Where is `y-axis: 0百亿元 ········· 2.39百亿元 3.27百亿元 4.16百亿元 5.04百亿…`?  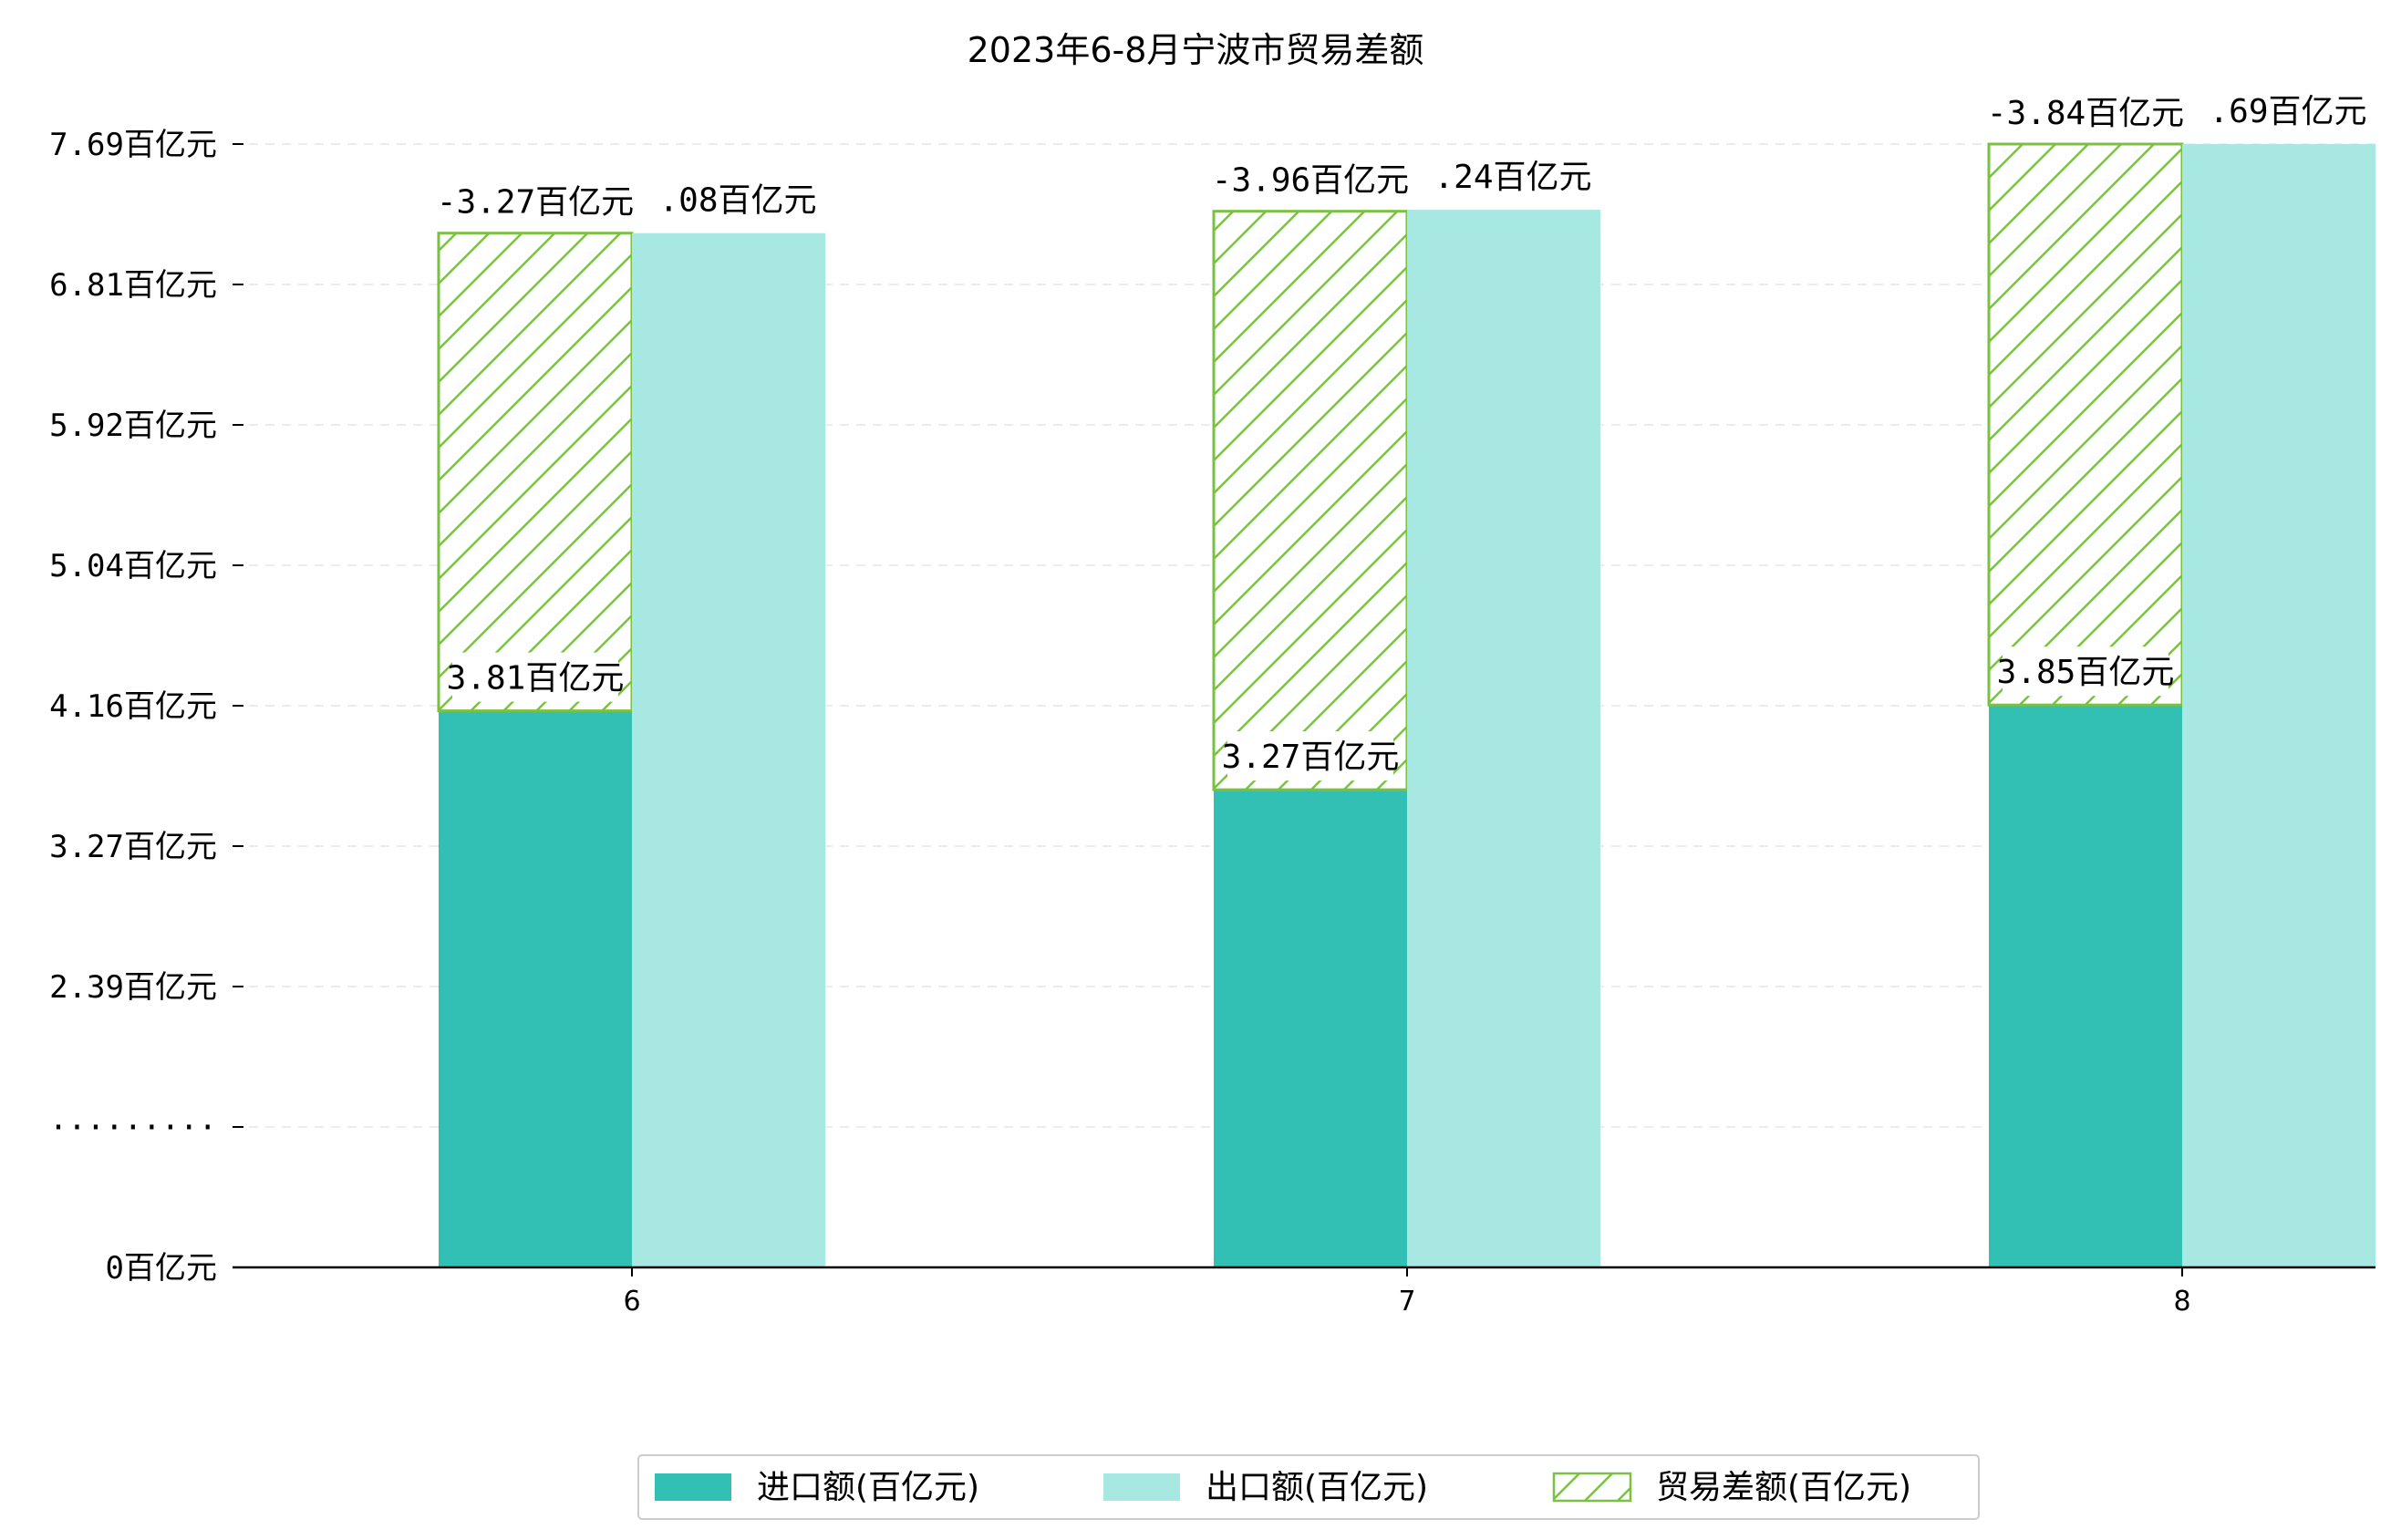
y-axis: 0百亿元 ········· 2.39百亿元 3.27百亿元 4.16百亿元 5.04百亿… is located at coordinates (146, 707).